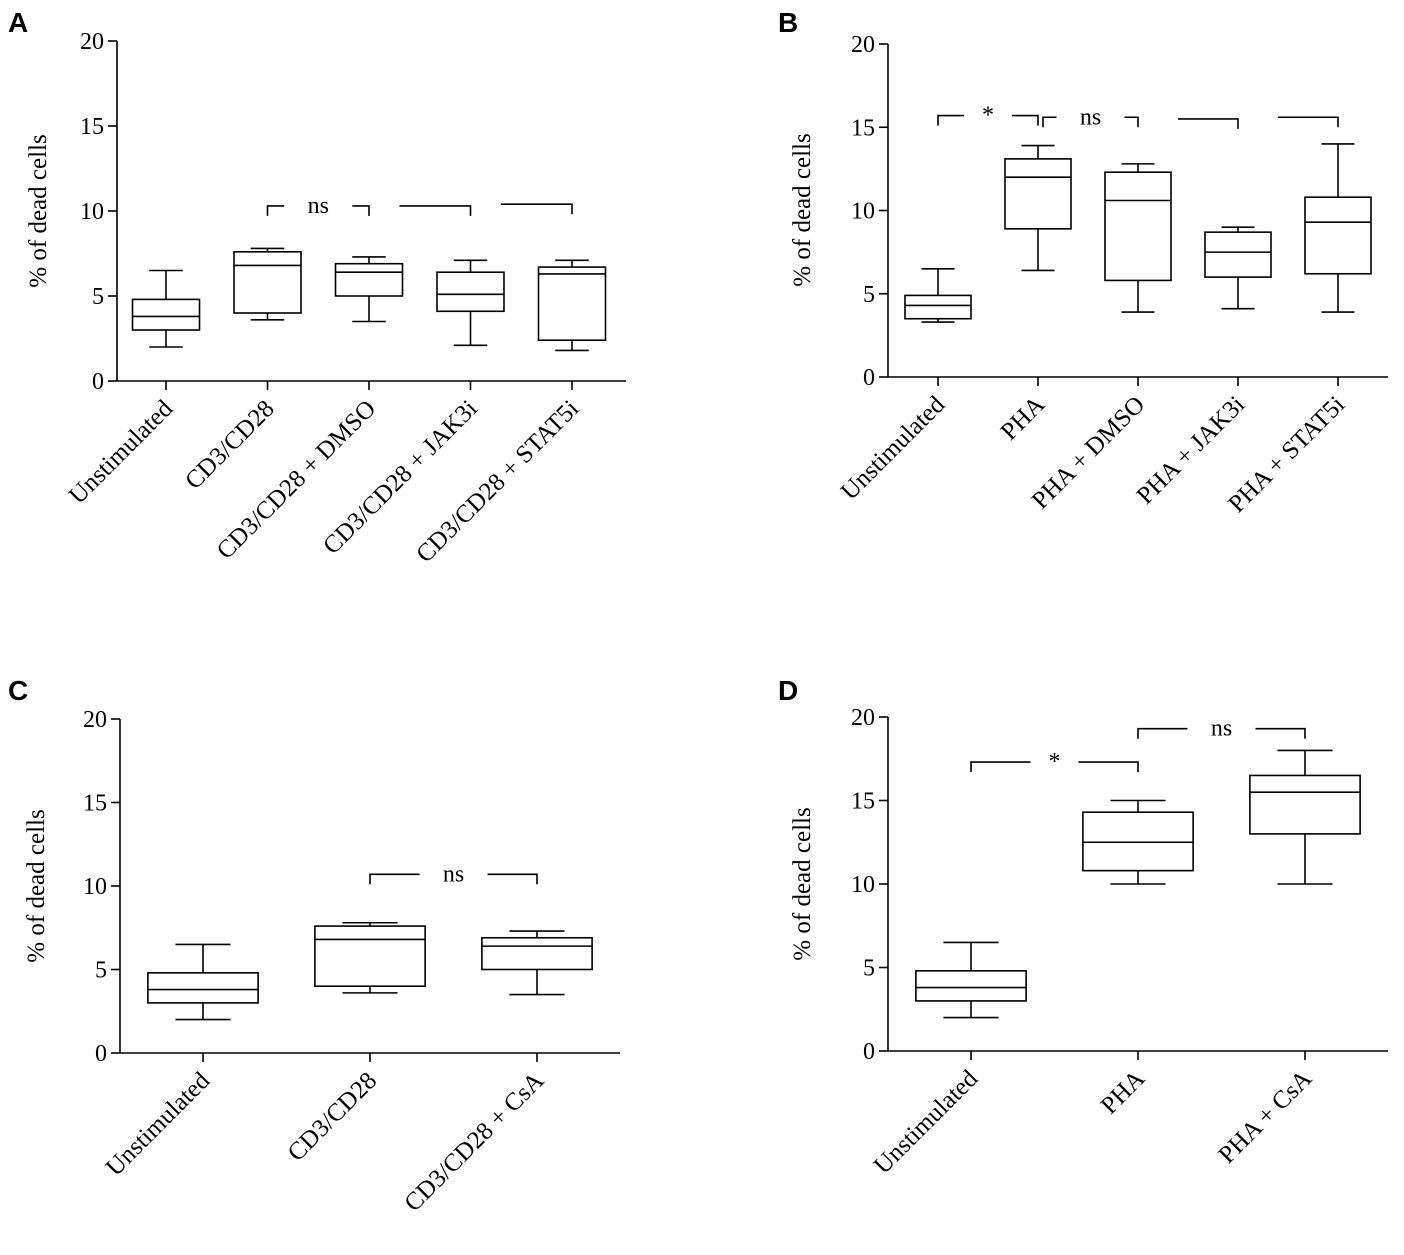 This screenshot has width=1404, height=1255. I want to click on significance-bracket: *, so click(1054, 762).